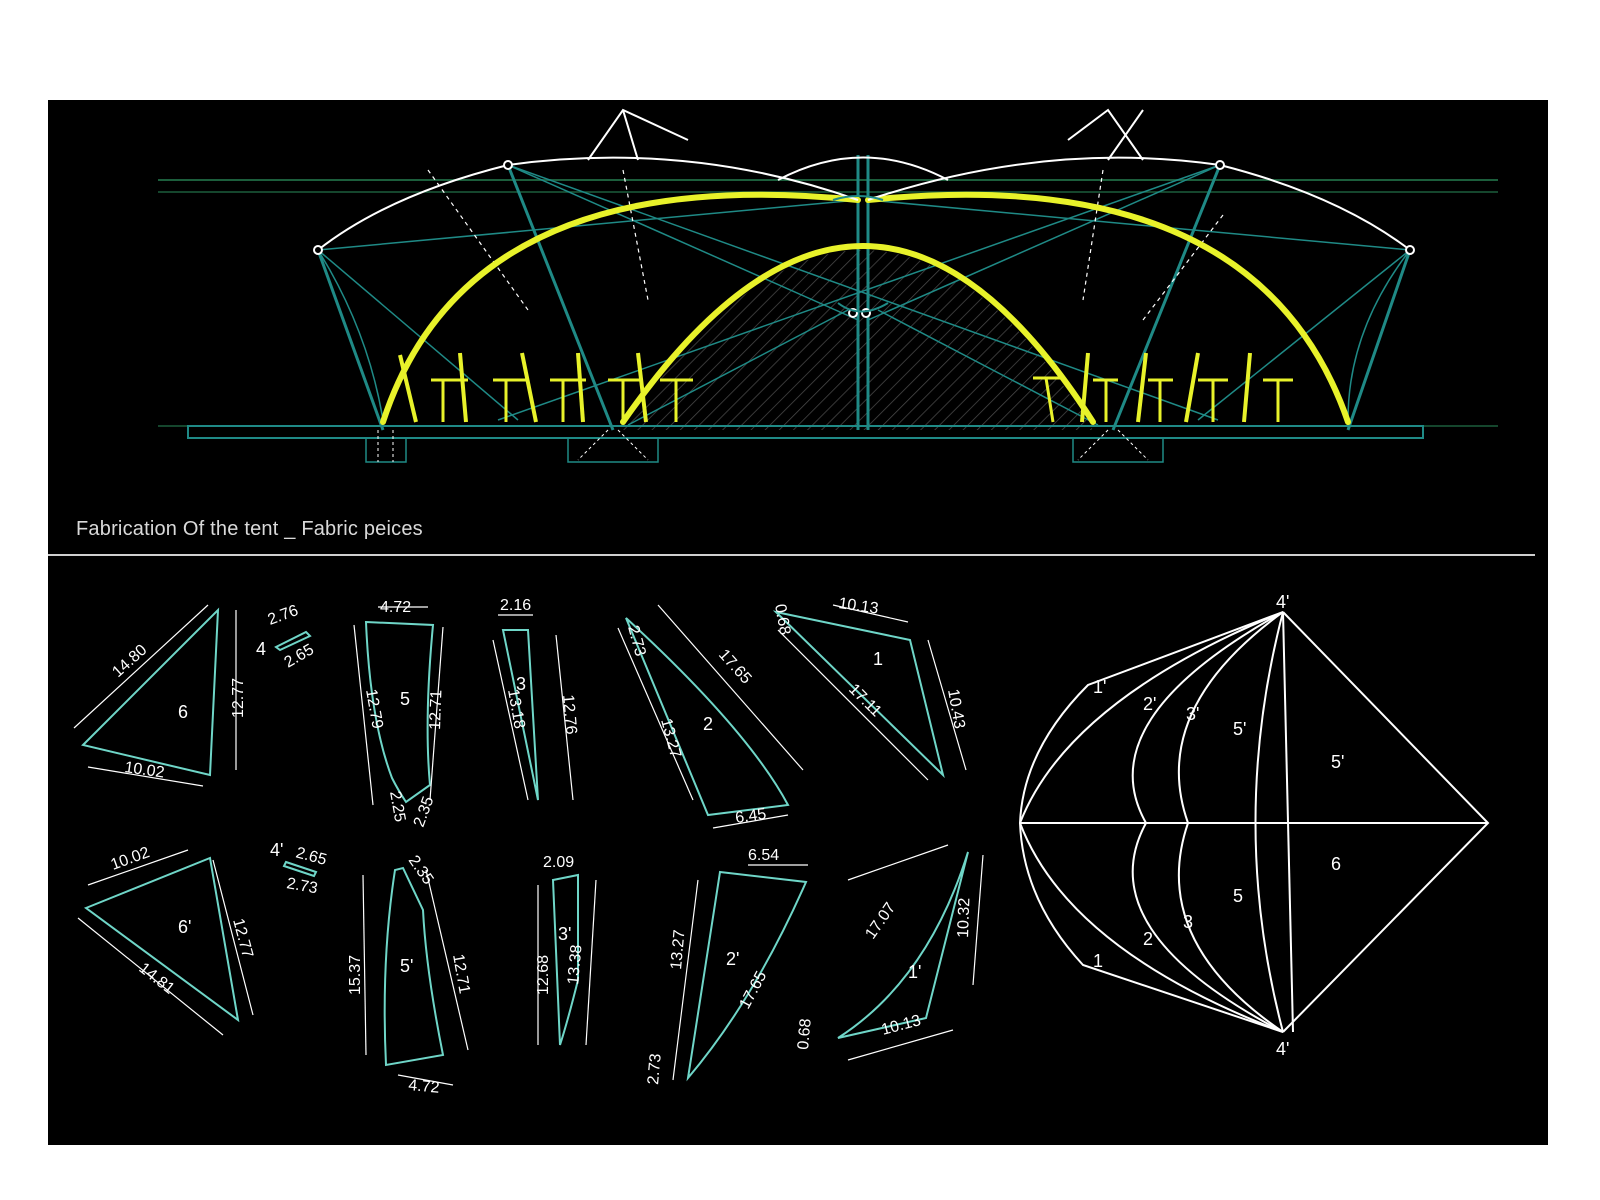  I want to click on dim-6-c: 10.02, so click(144, 770).